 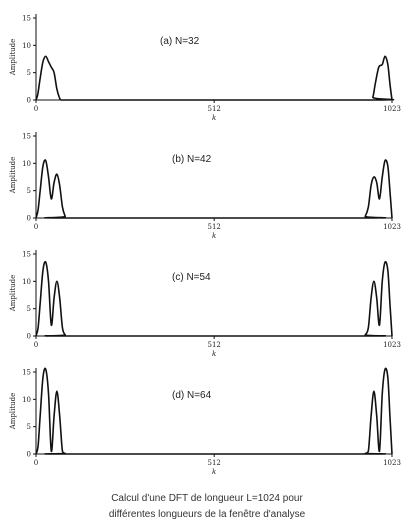 I want to click on panel-title: (c) N=54, so click(x=191, y=277).